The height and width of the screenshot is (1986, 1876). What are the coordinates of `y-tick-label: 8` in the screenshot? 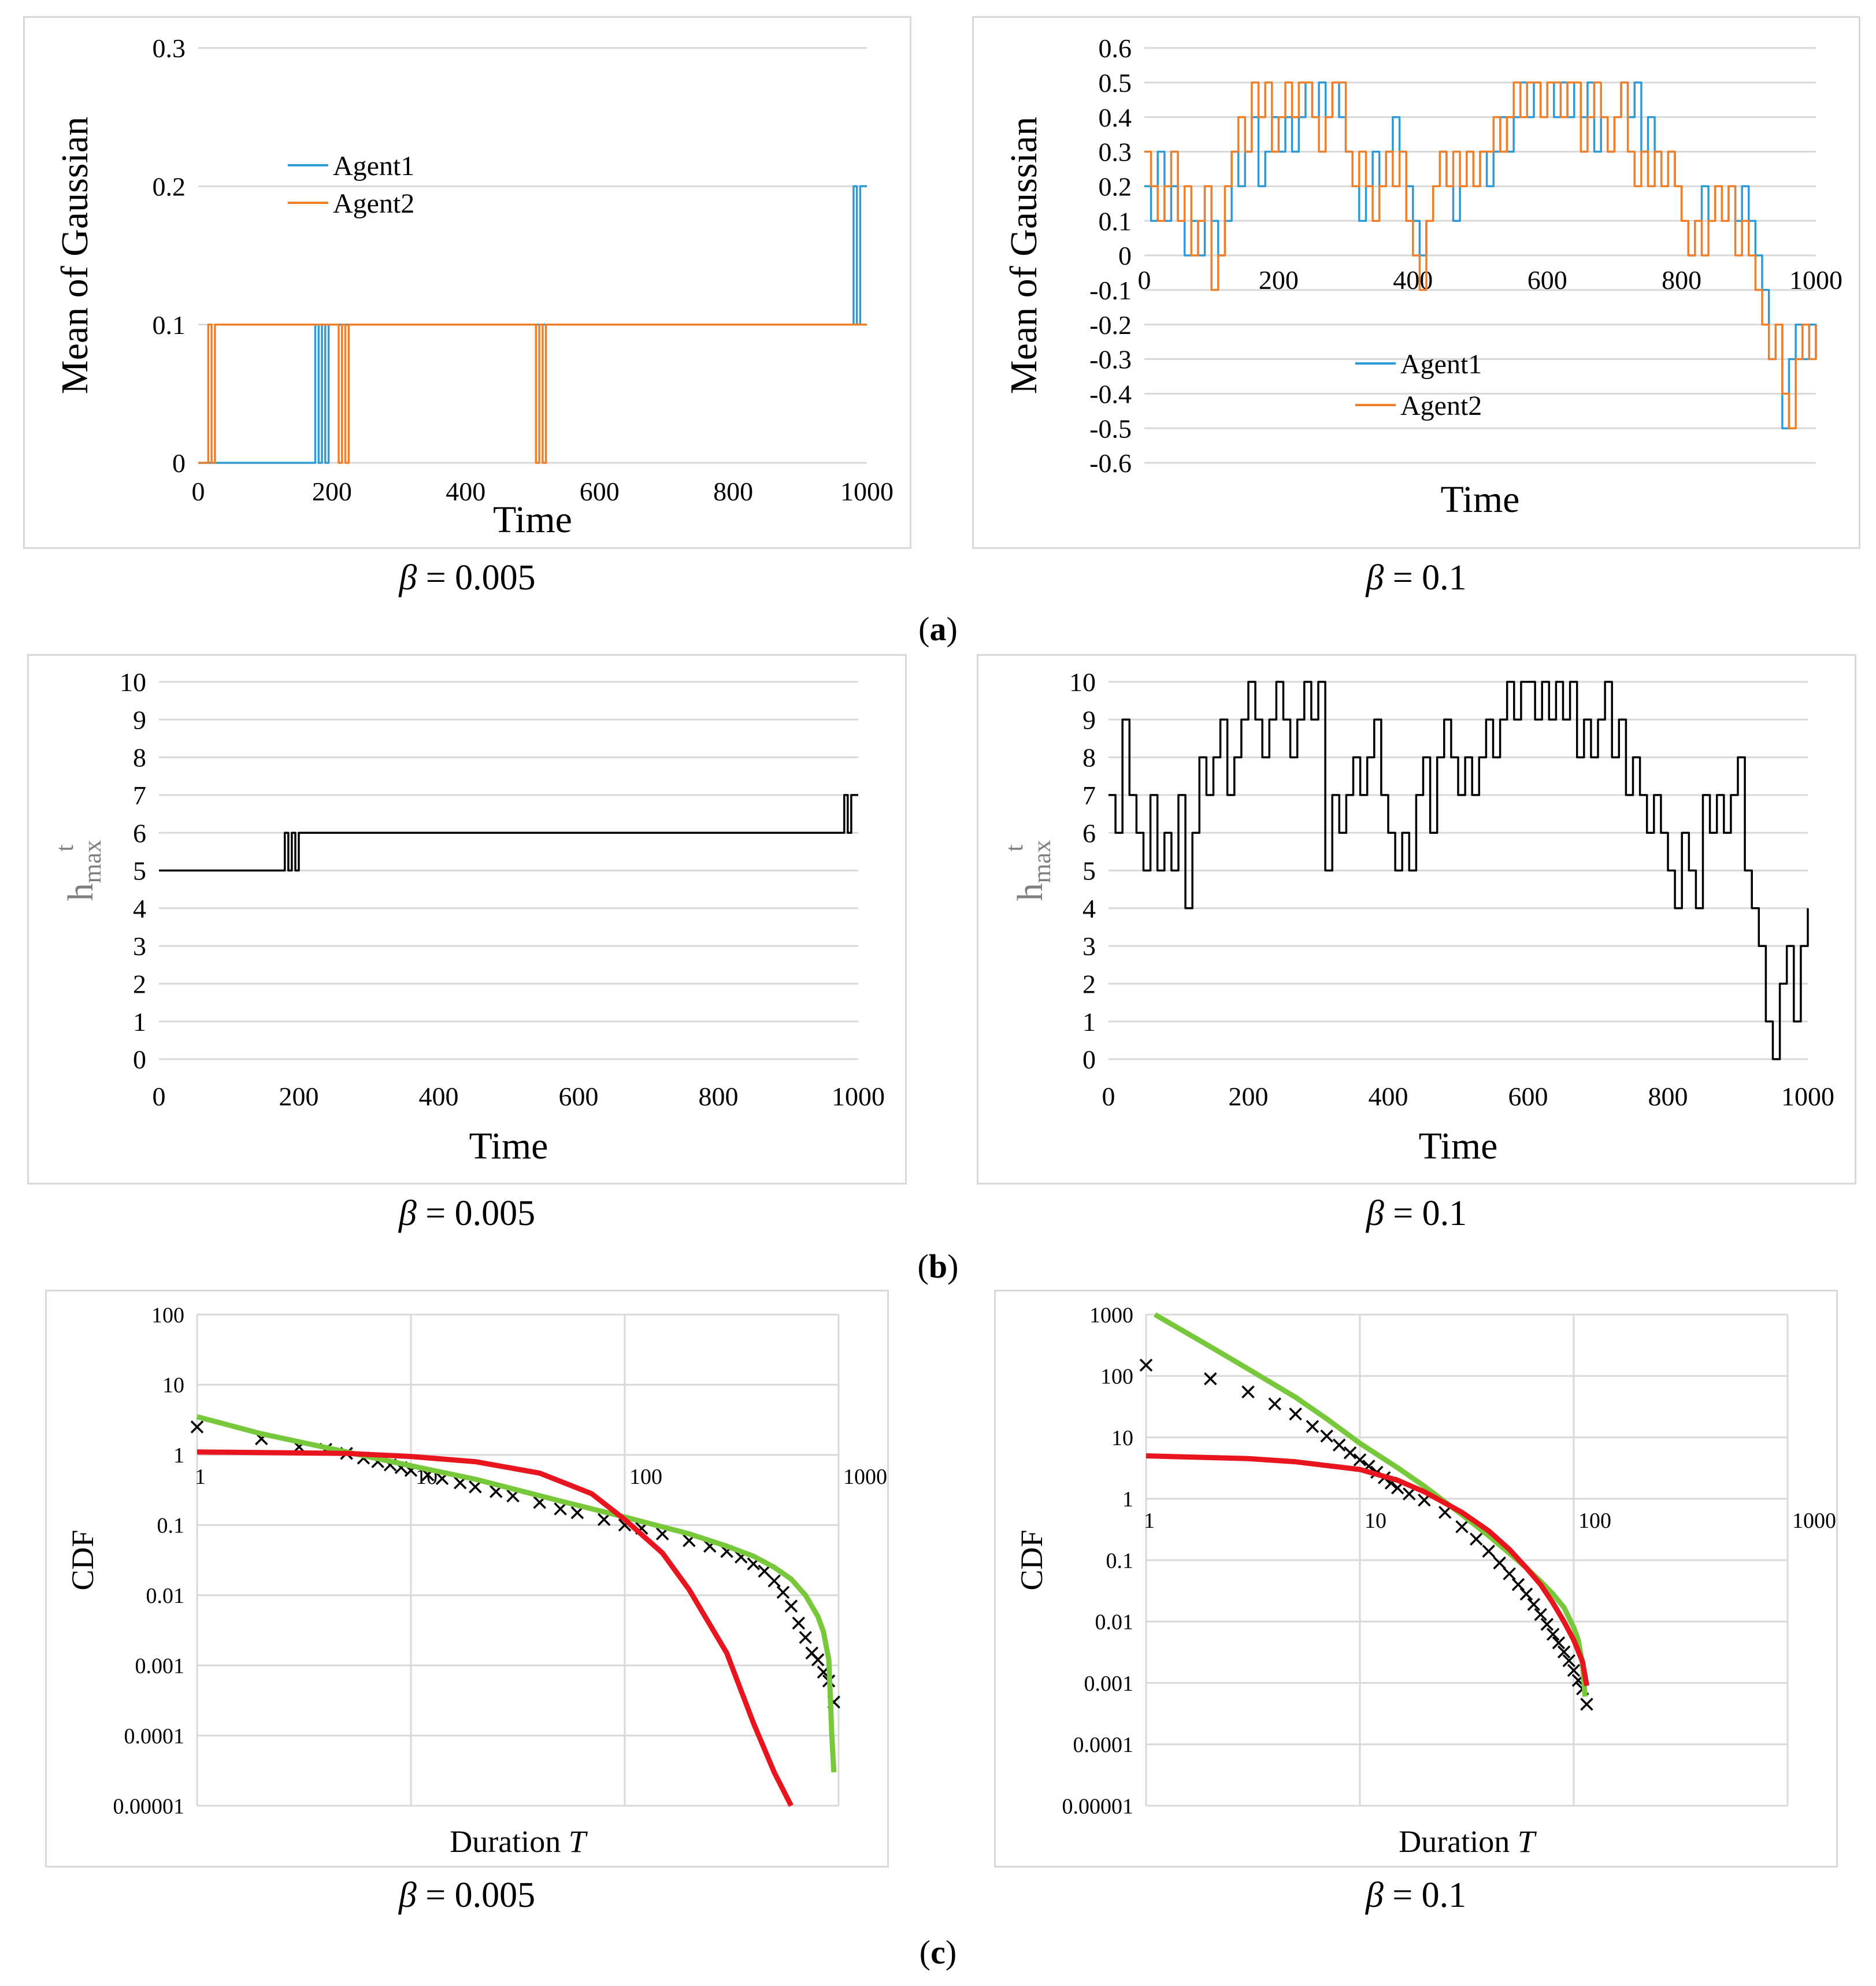 It's located at (1089, 758).